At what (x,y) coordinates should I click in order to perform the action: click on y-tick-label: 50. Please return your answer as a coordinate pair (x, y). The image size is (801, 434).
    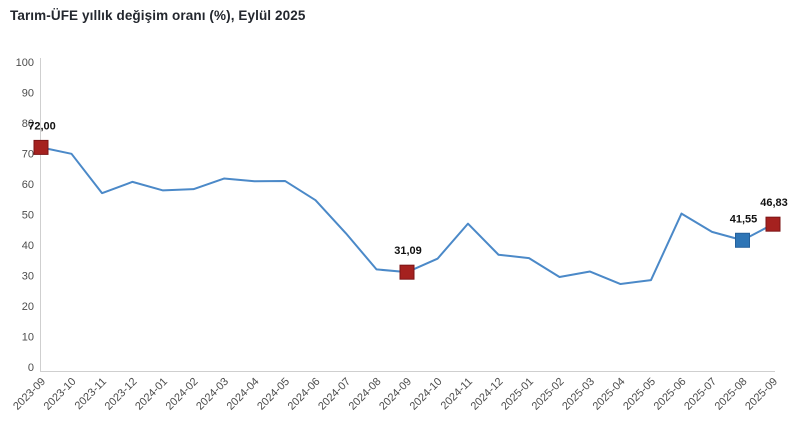
    Looking at the image, I should click on (28, 216).